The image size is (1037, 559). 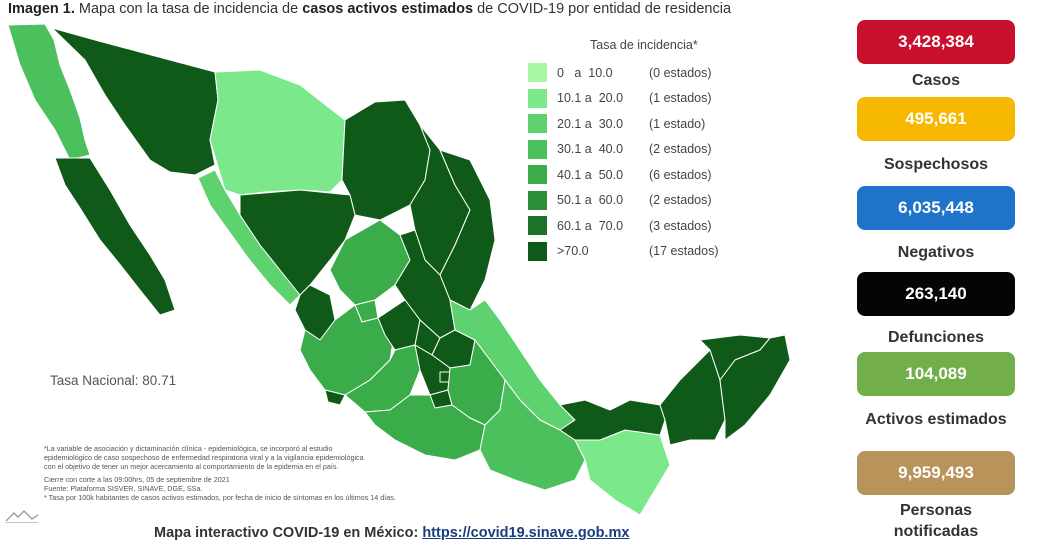 I want to click on legend-count: (1 estado), so click(x=677, y=123).